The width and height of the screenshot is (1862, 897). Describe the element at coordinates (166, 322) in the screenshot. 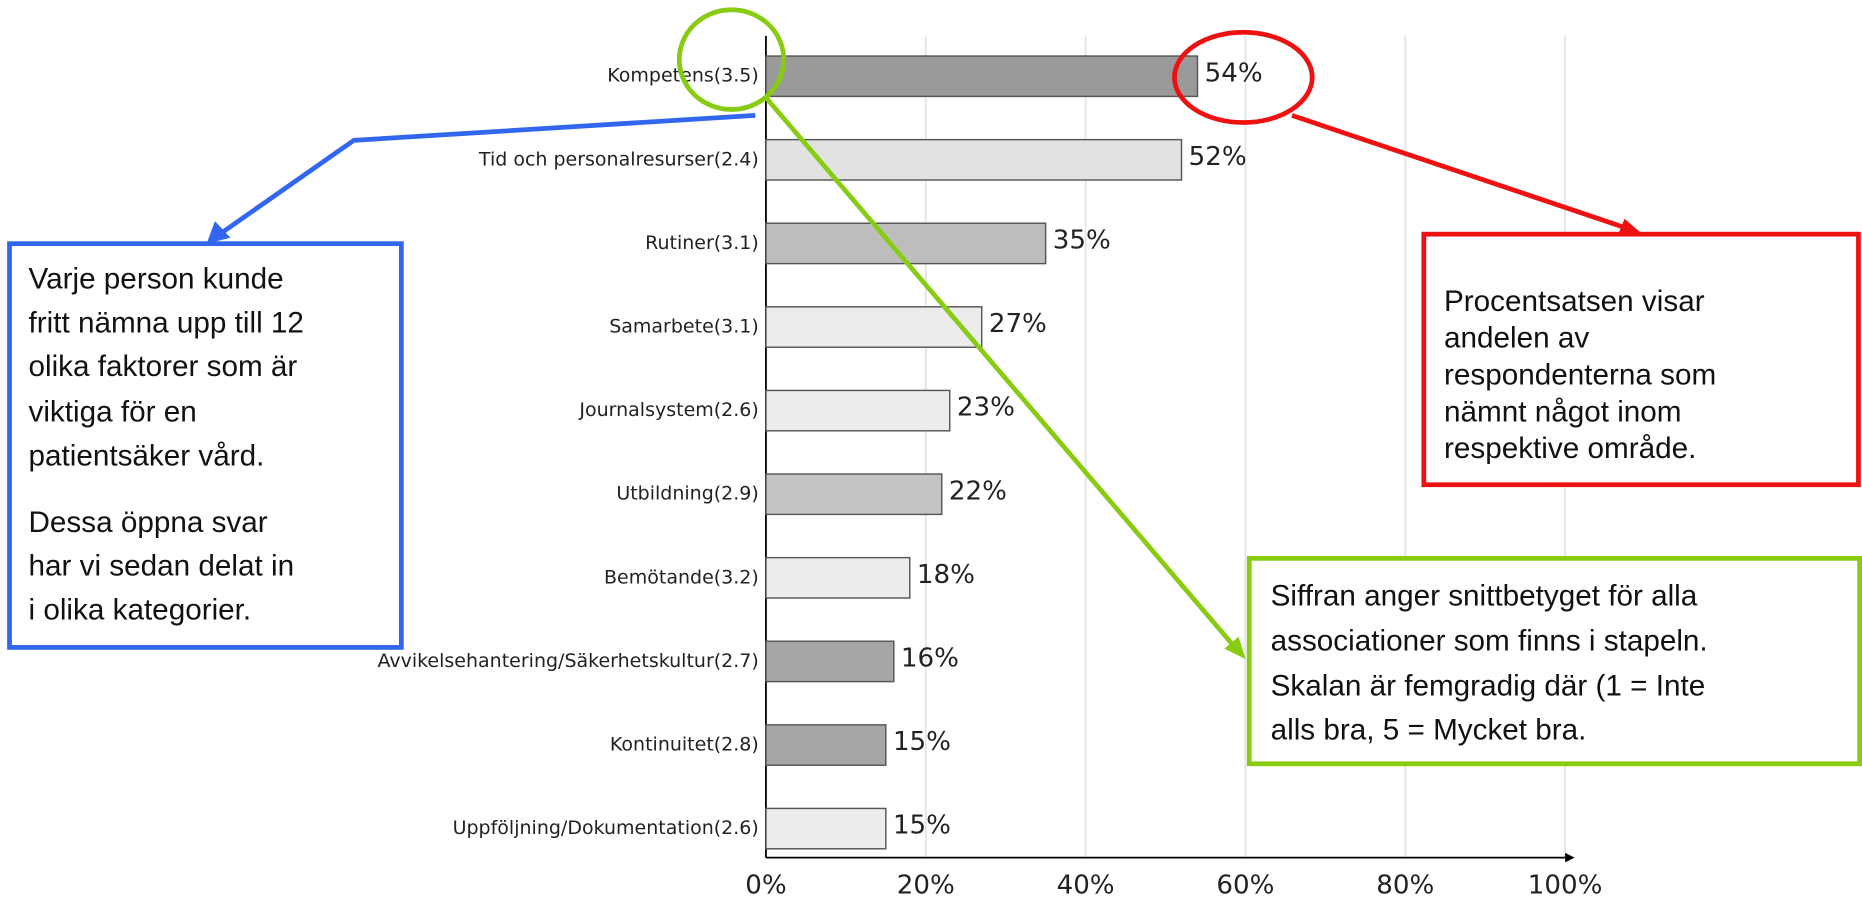

I see `annotation-text: fritt nämna upp till 12` at that location.